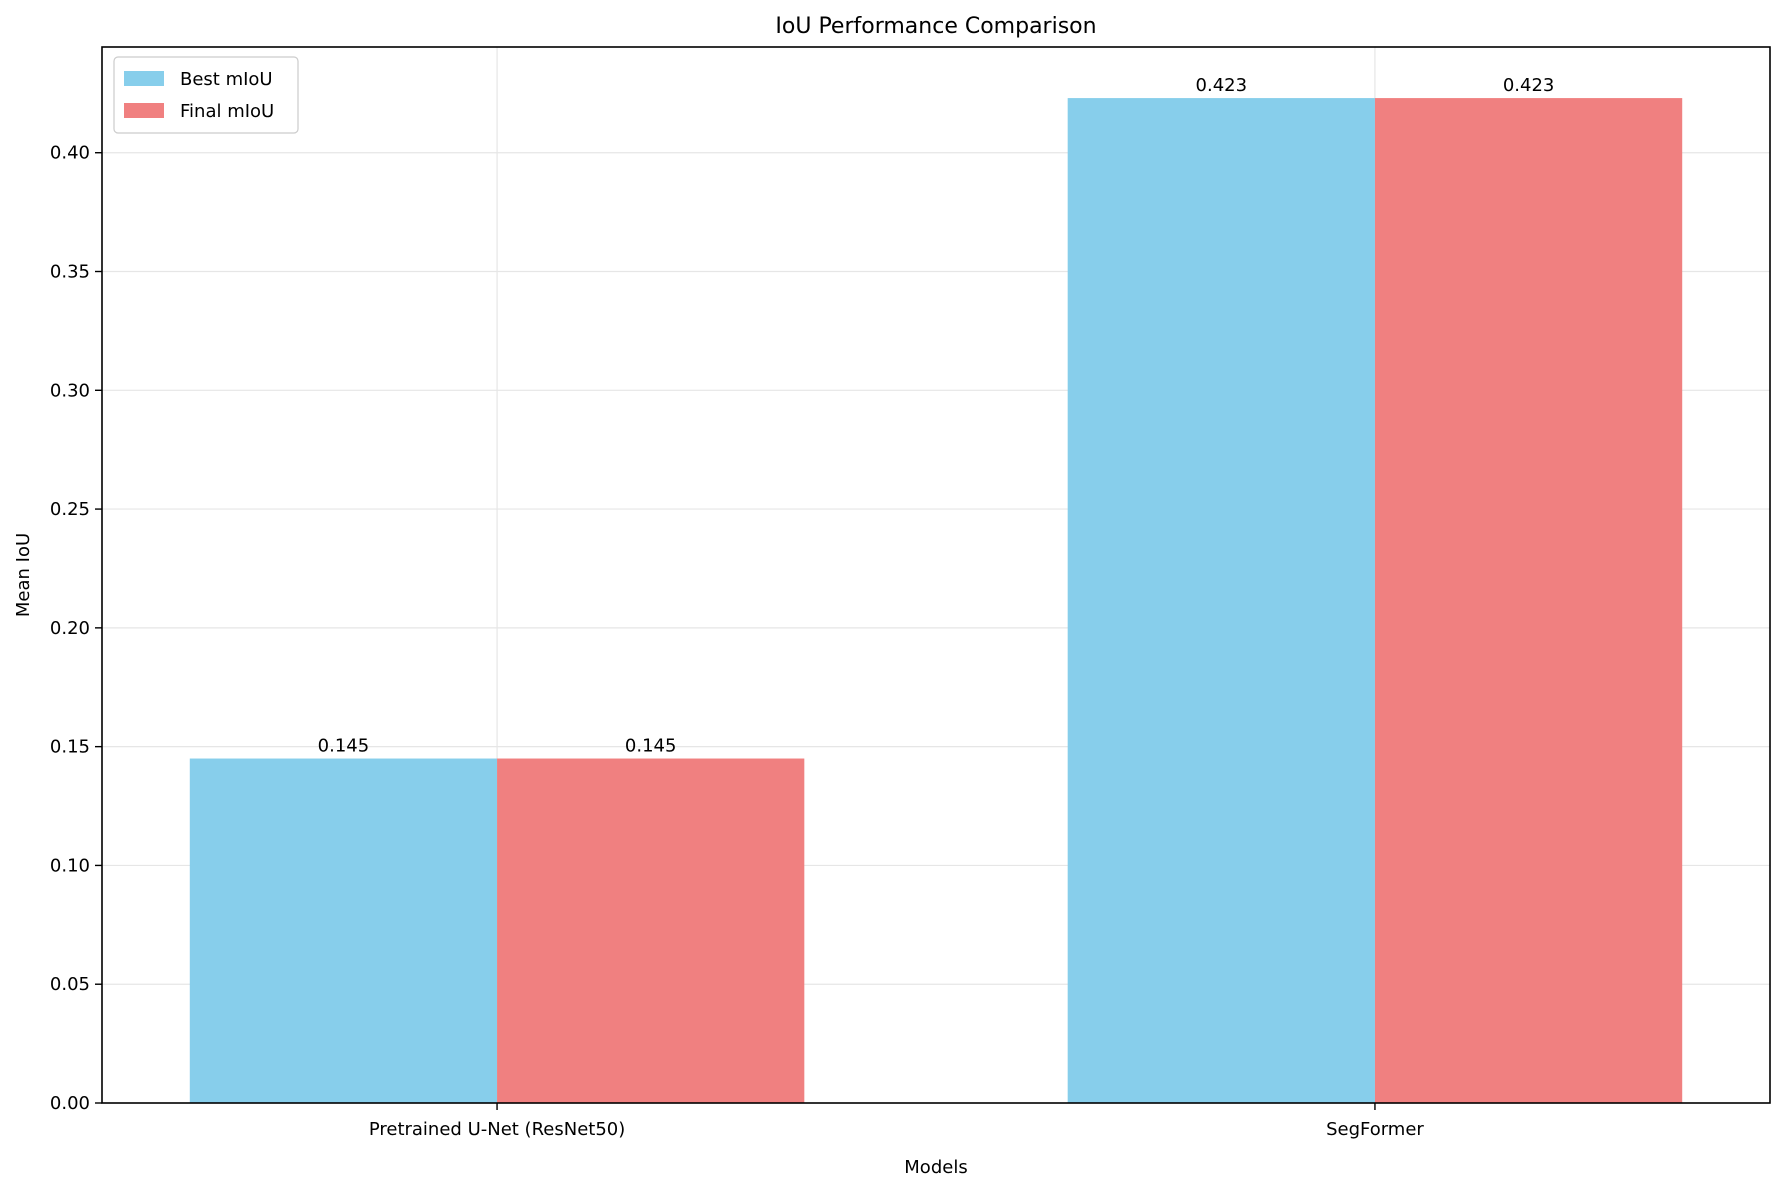 This screenshot has width=1784, height=1185. I want to click on y-tick-label: 0.30, so click(70, 390).